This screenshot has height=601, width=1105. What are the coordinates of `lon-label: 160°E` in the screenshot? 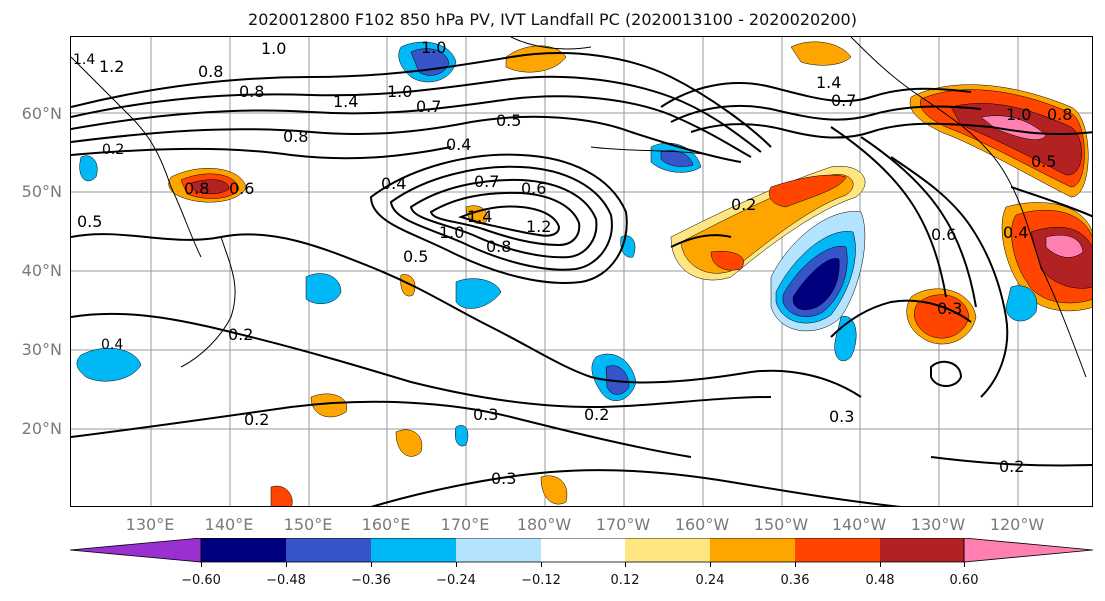 It's located at (386, 524).